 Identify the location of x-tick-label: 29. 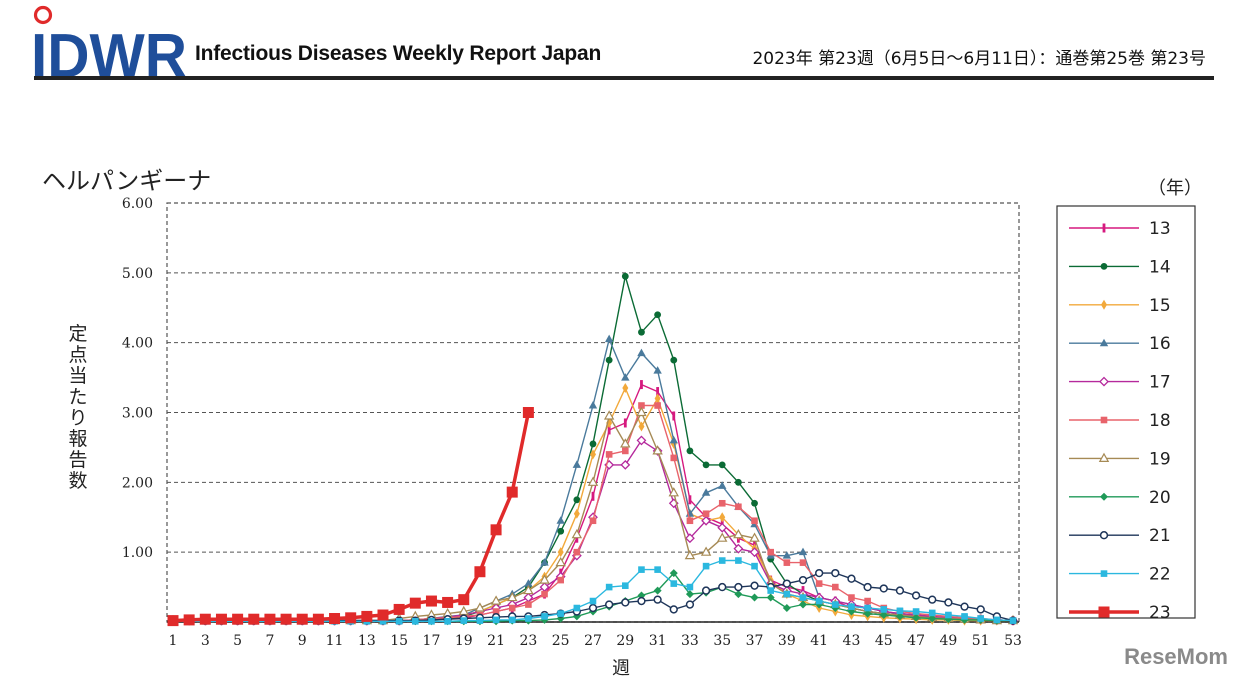
(625, 641).